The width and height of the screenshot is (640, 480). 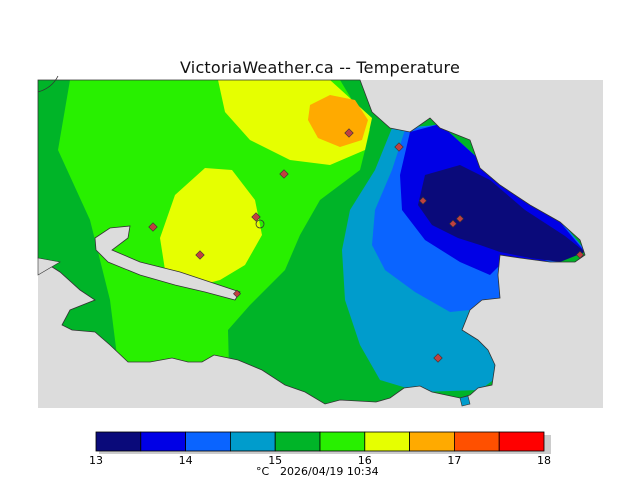 I want to click on legend-tick-14: 14, so click(x=186, y=460).